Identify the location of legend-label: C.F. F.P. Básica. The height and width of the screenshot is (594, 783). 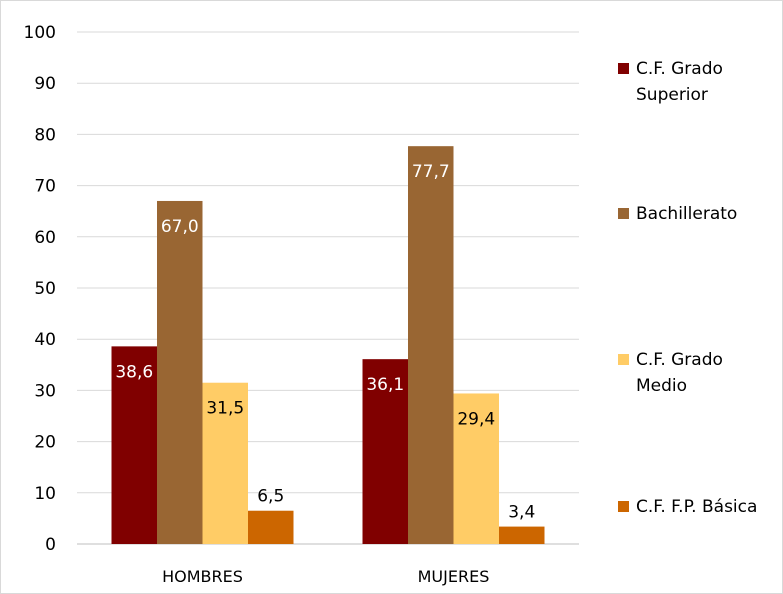
(697, 507).